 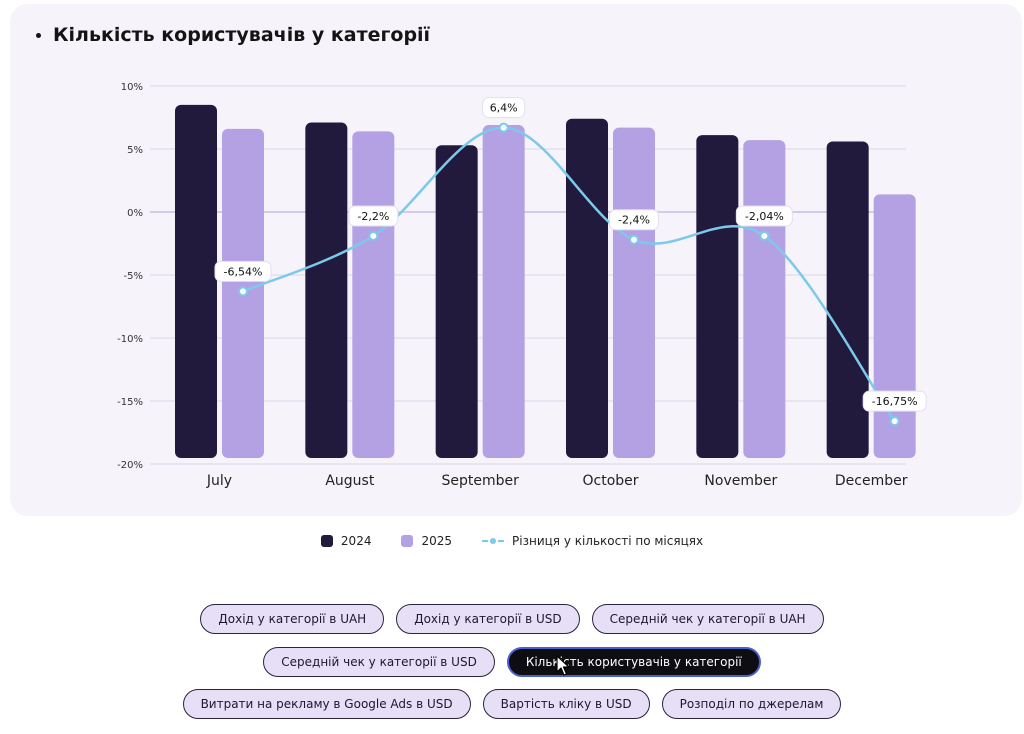 What do you see at coordinates (242, 35) in the screenshot?
I see `chart-title: Кількість користувачів у категорії` at bounding box center [242, 35].